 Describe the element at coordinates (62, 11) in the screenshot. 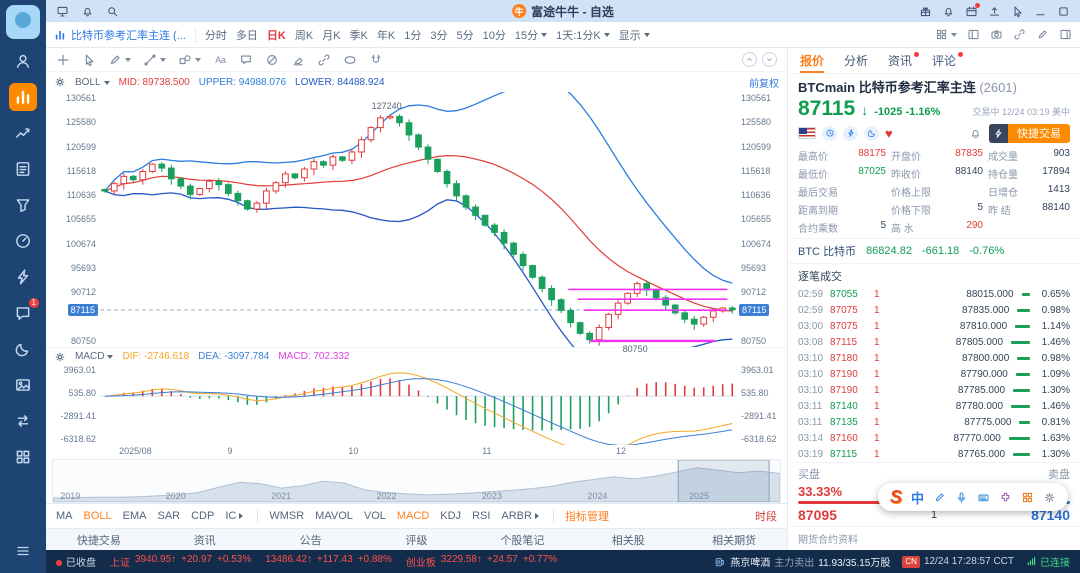

I see `monitor-icon` at that location.